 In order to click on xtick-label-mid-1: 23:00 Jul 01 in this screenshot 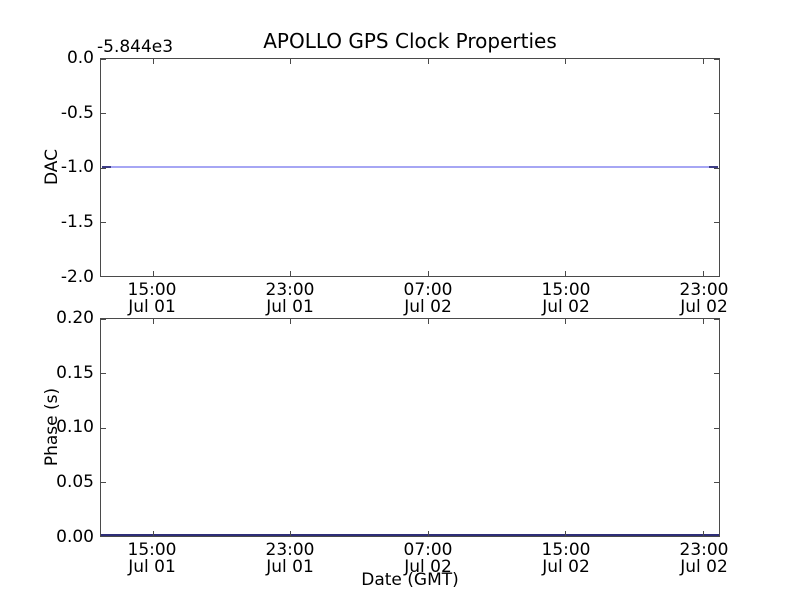, I will do `click(290, 299)`.